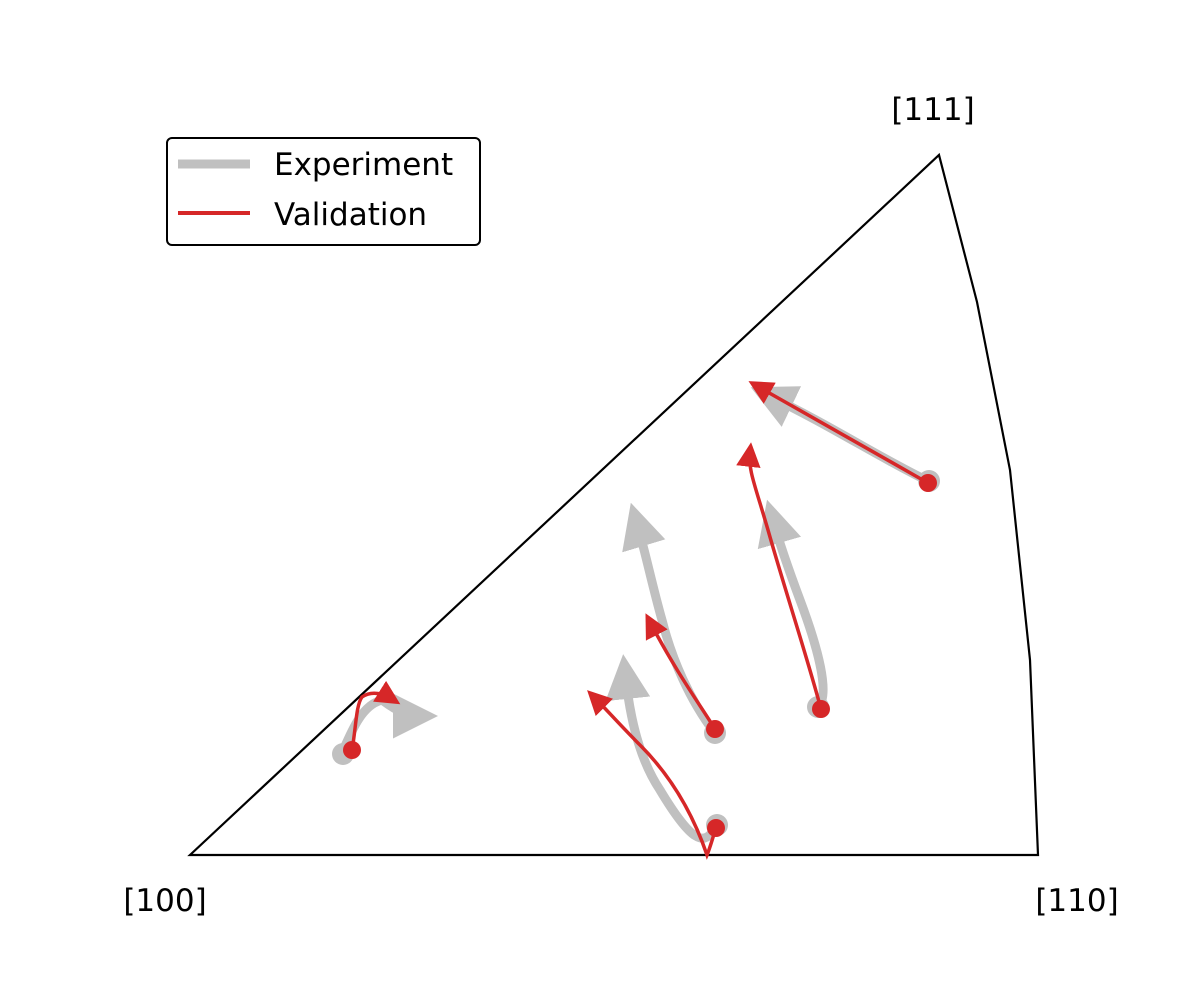 The height and width of the screenshot is (1000, 1200). What do you see at coordinates (363, 165) in the screenshot?
I see `legend-label-experiment: Experiment` at bounding box center [363, 165].